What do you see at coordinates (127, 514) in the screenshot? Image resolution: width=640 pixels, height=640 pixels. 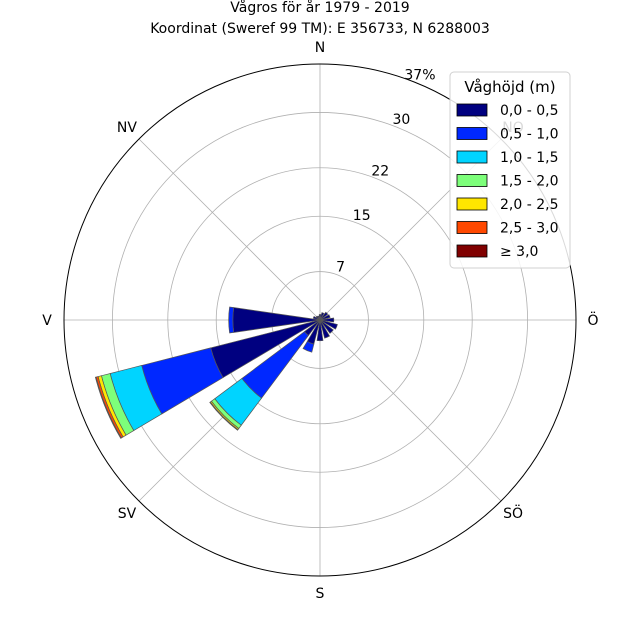 I see `direction-label-5: SV` at bounding box center [127, 514].